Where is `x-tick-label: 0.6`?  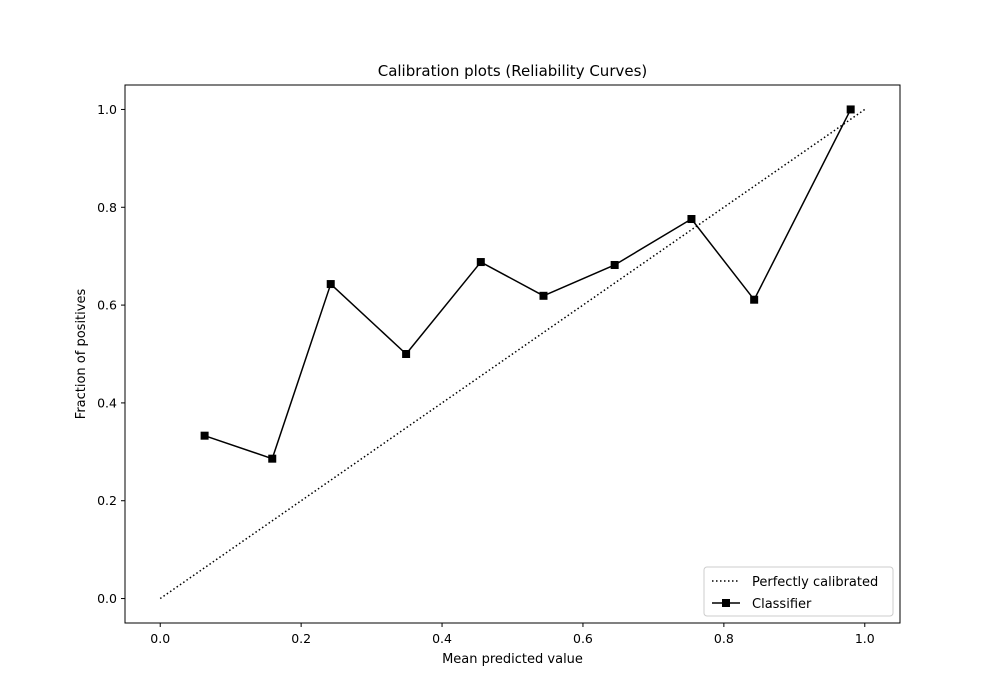
x-tick-label: 0.6 is located at coordinates (583, 638).